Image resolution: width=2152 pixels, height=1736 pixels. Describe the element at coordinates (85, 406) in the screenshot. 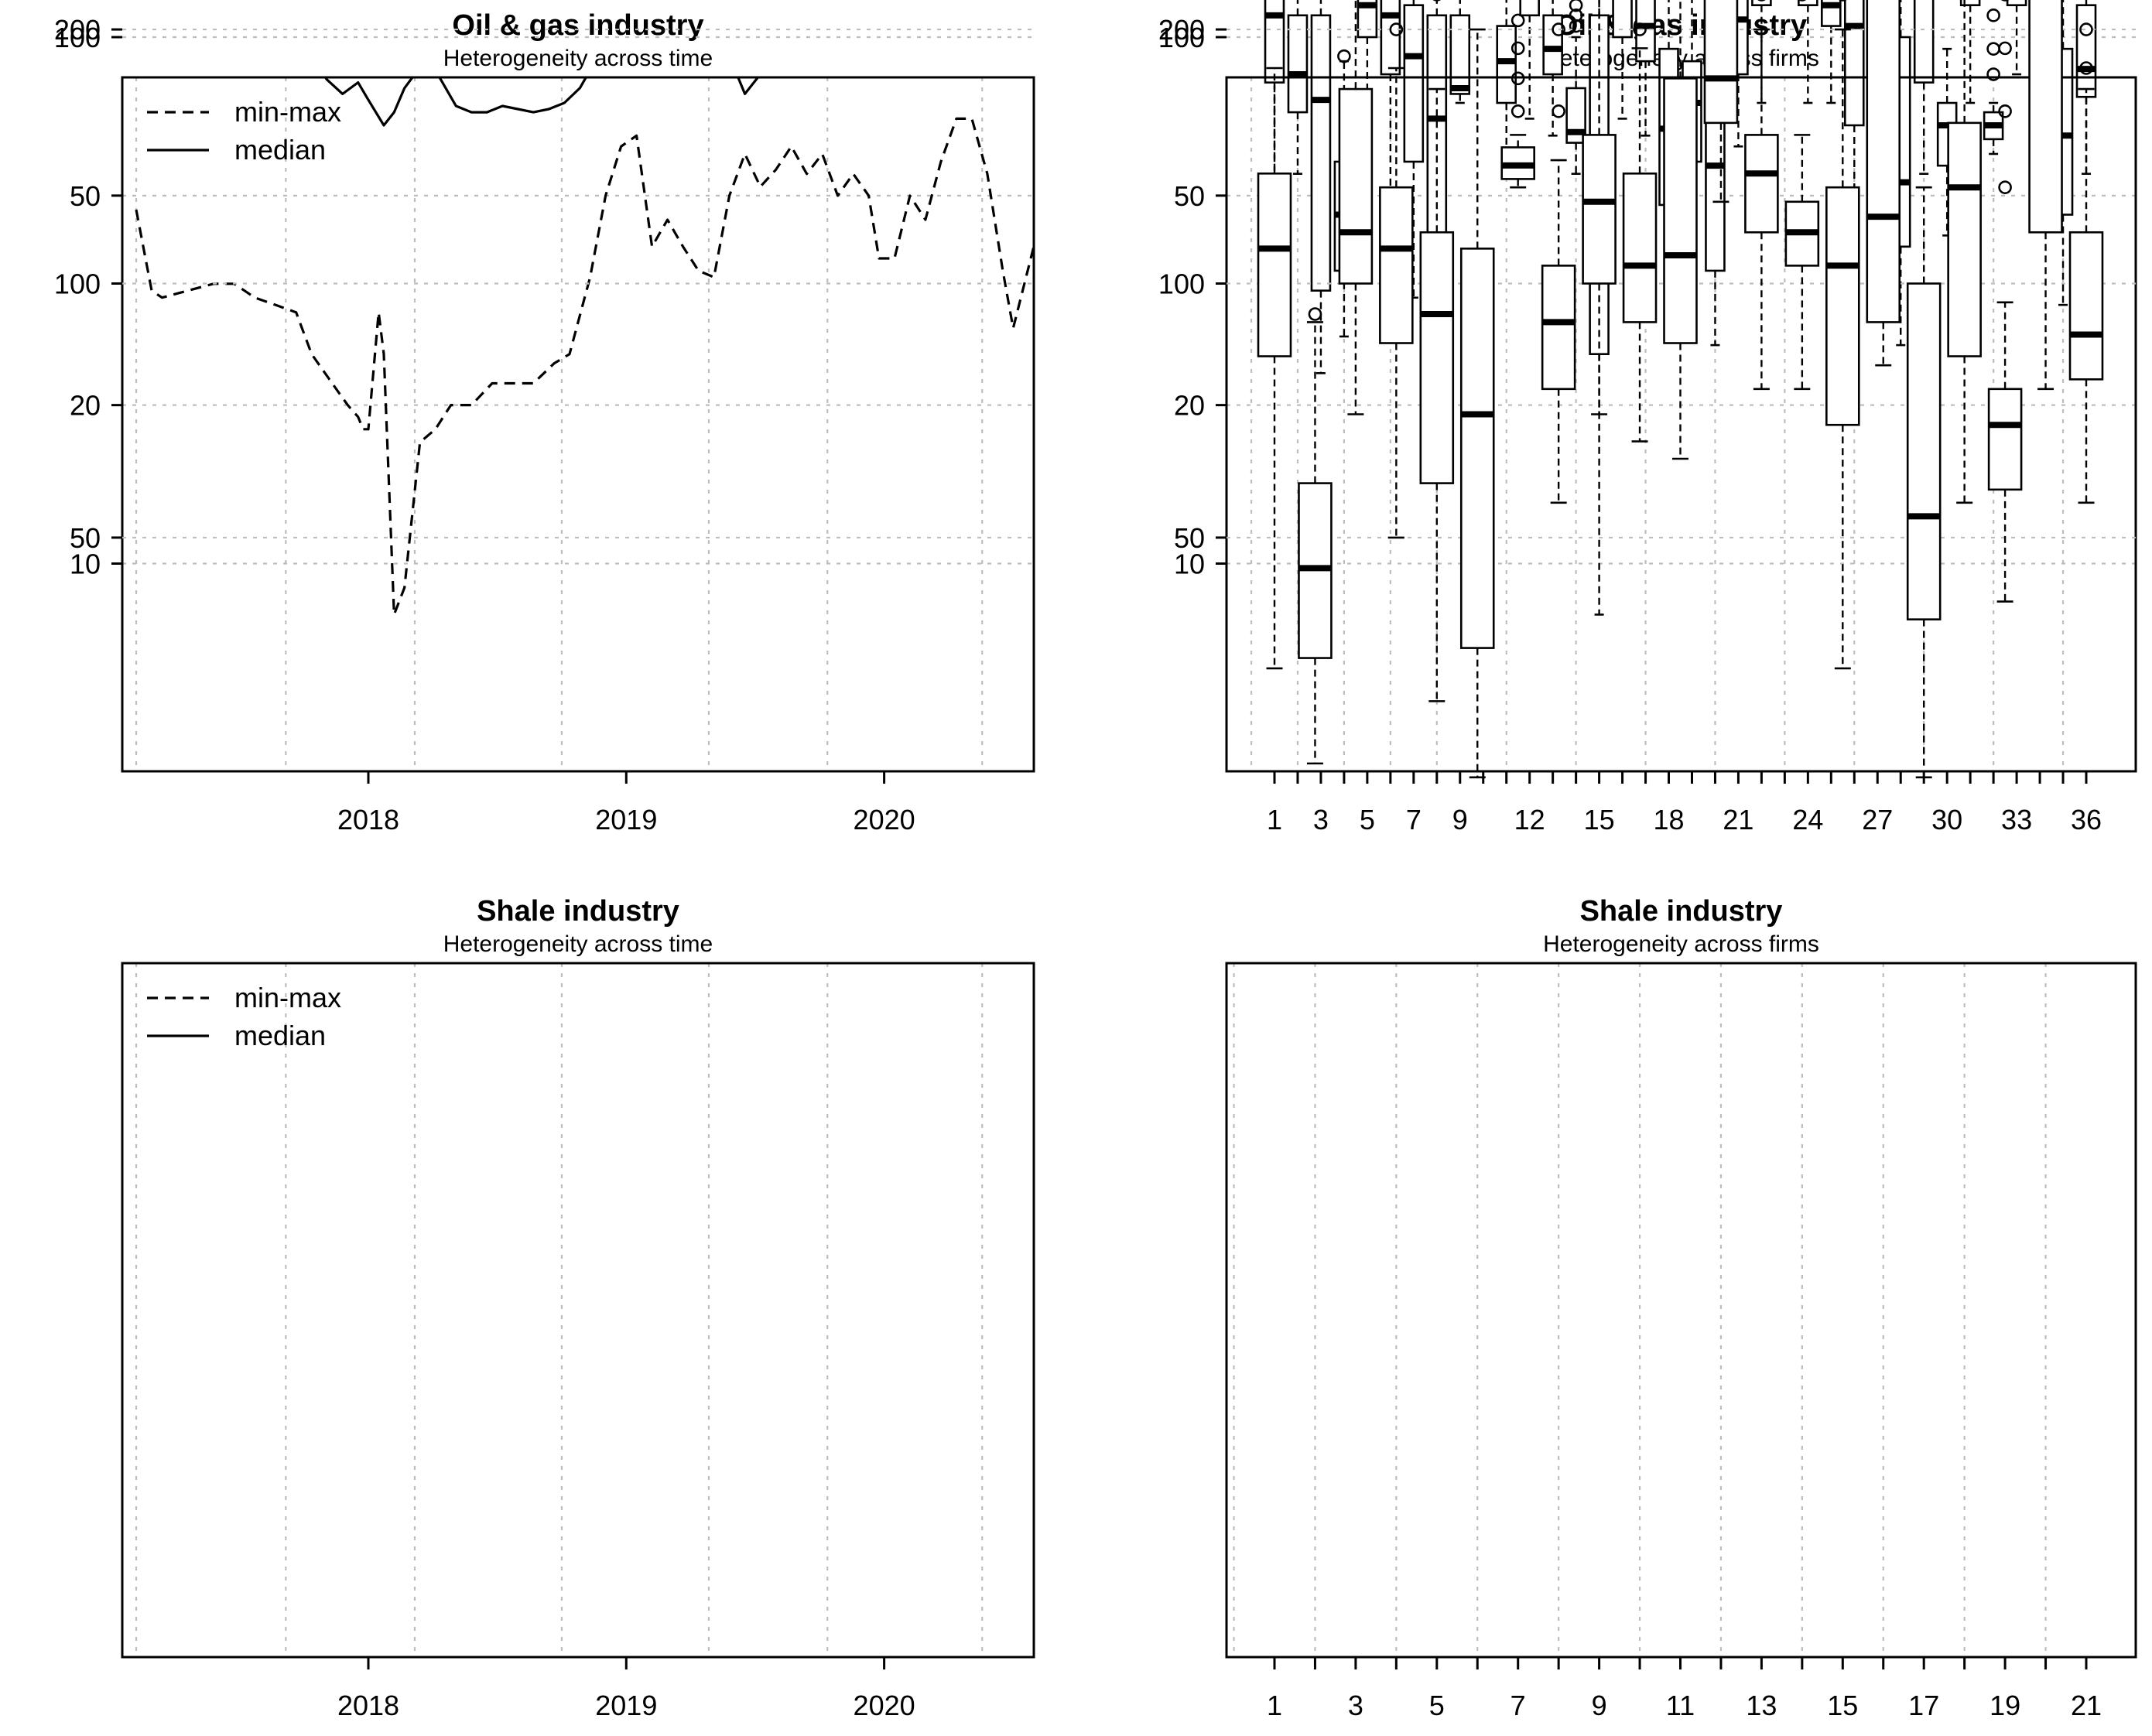

I see `y-tick-label: 20` at that location.